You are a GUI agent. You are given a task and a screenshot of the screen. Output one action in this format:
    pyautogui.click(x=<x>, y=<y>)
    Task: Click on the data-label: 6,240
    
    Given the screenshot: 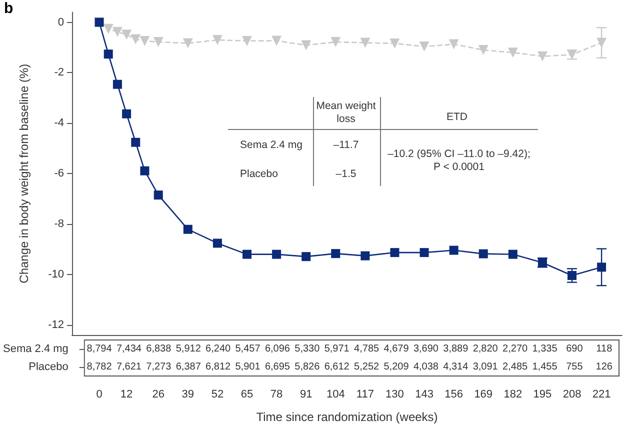 What is the action you would take?
    pyautogui.click(x=219, y=349)
    